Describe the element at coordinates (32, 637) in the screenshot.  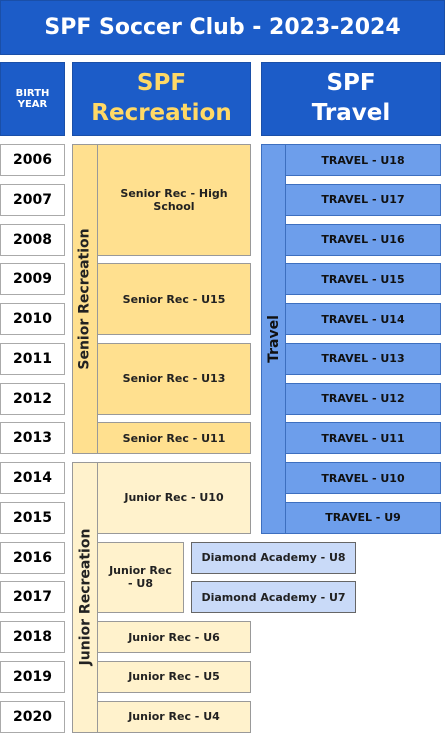
I see `birth-year: 2018` at that location.